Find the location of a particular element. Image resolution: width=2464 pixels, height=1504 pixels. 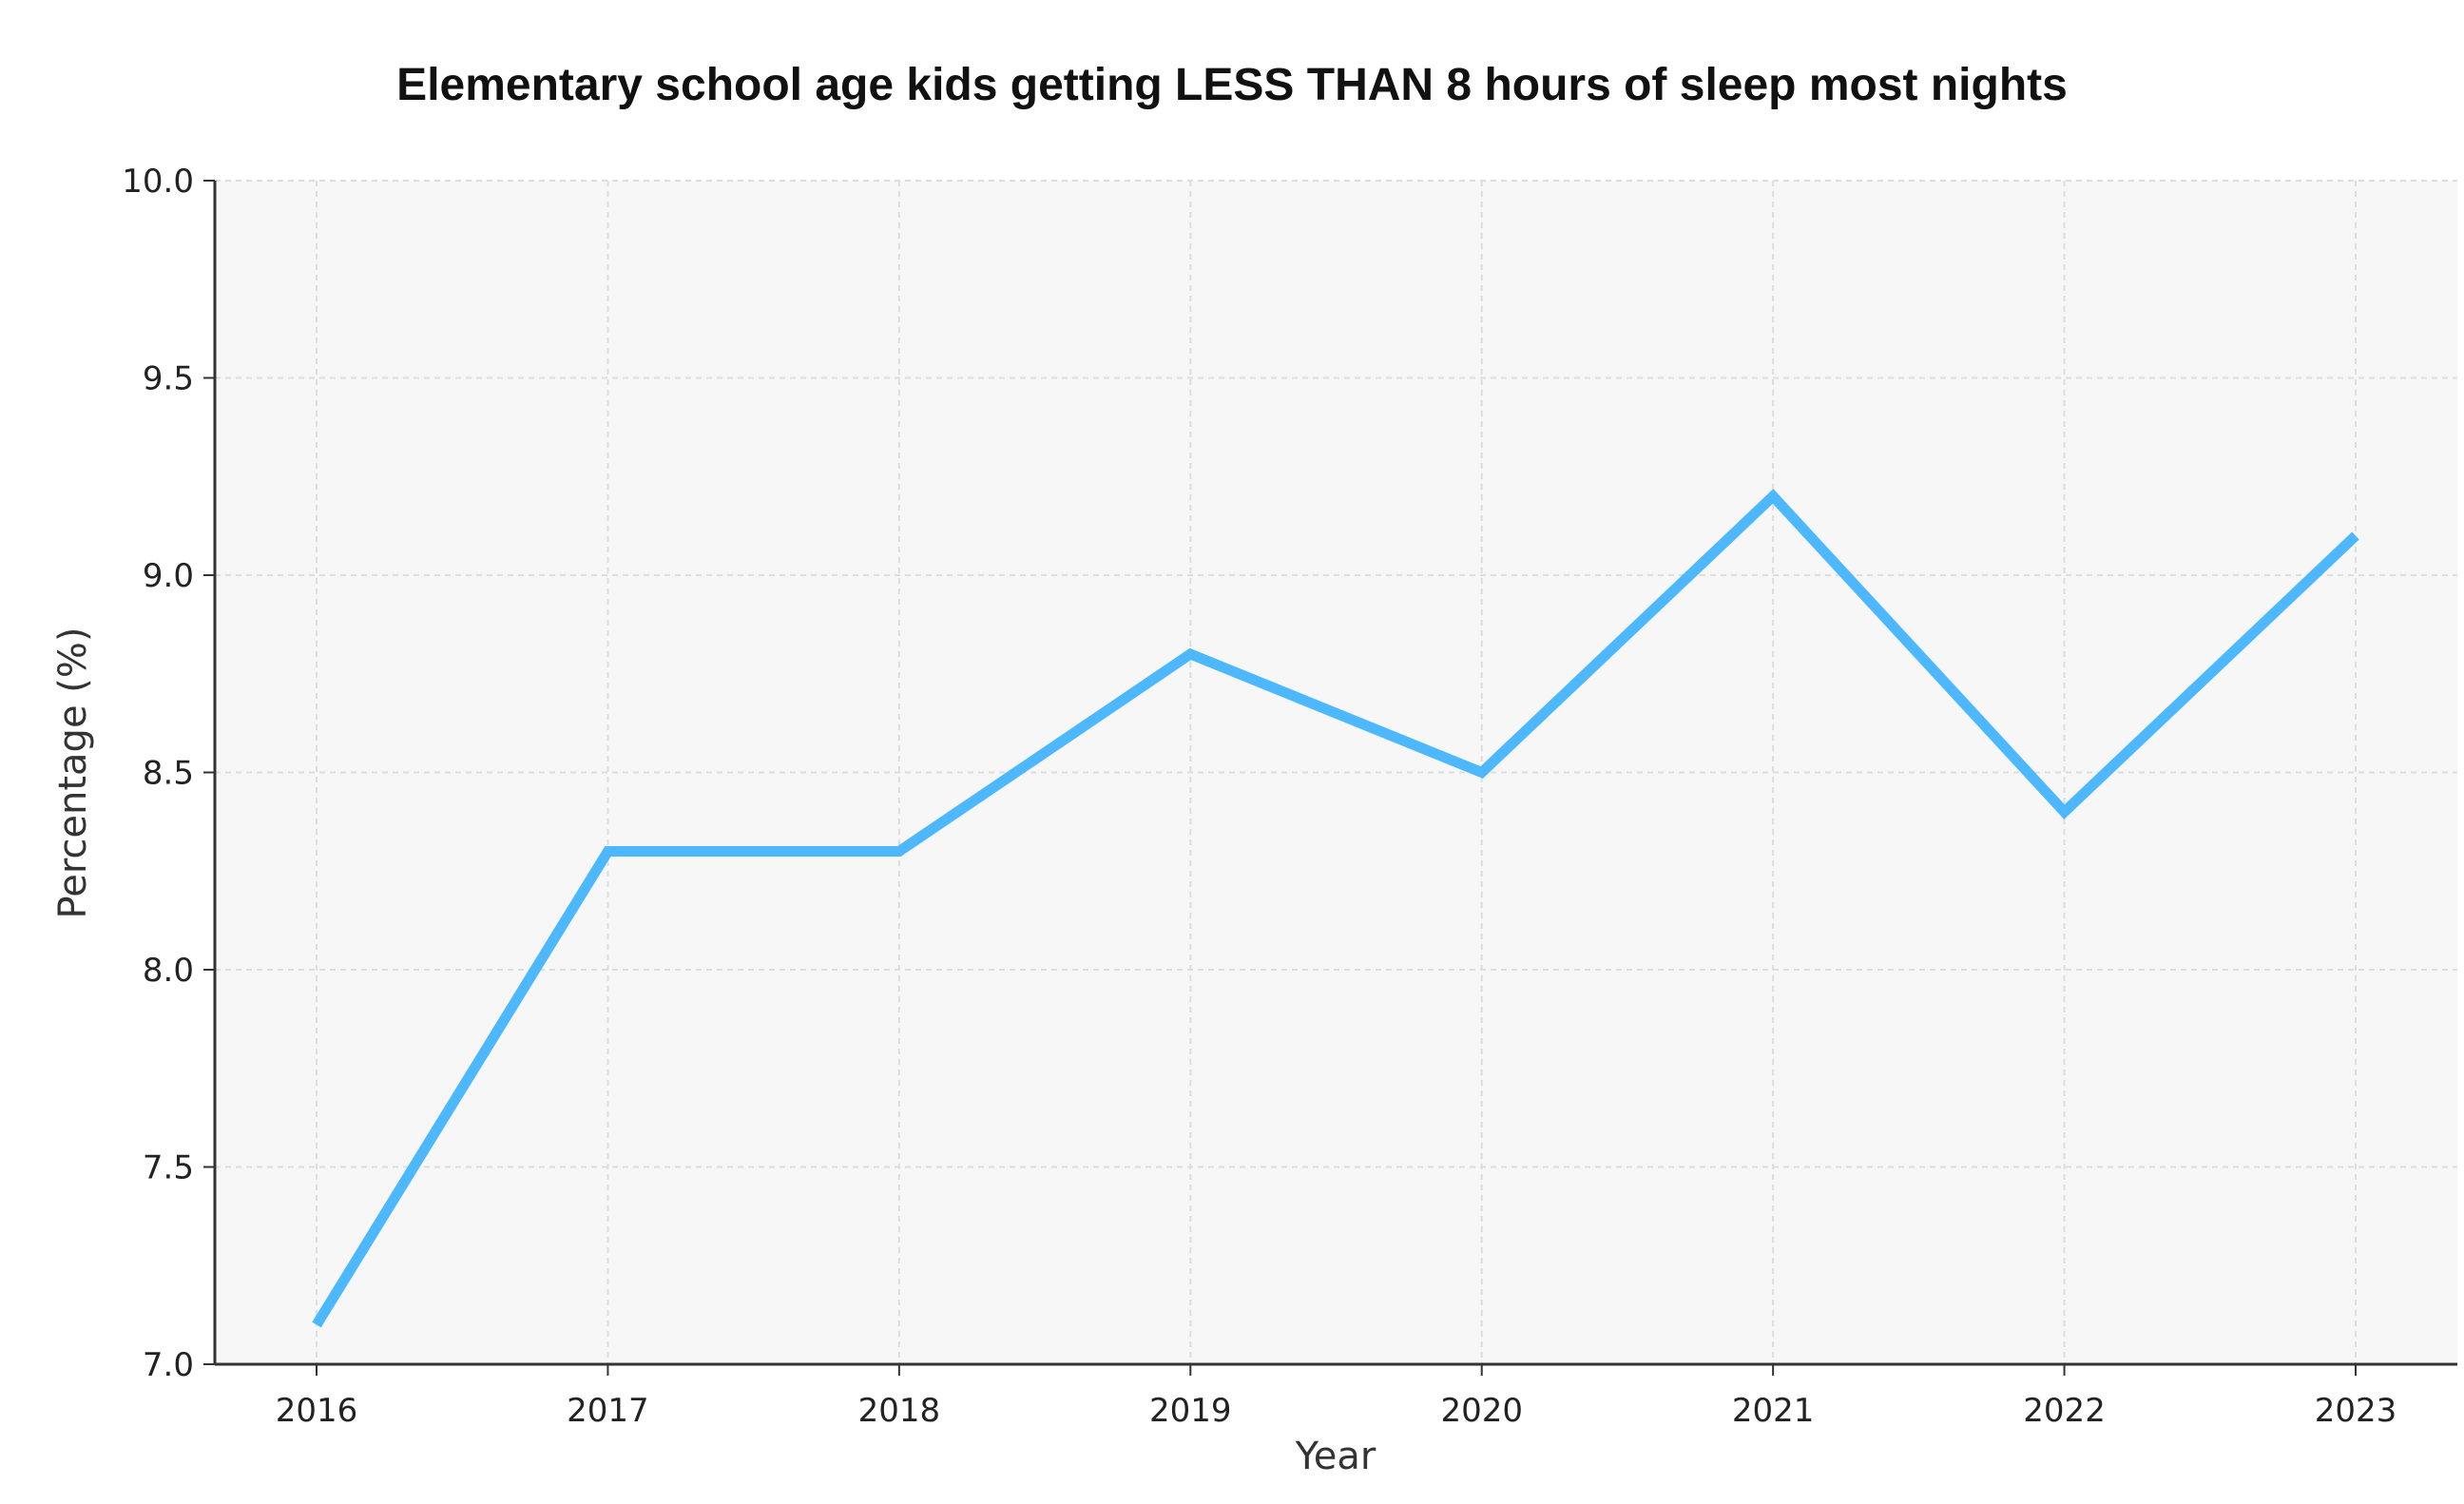

y-axis-label: Percentage (%) is located at coordinates (73, 773).